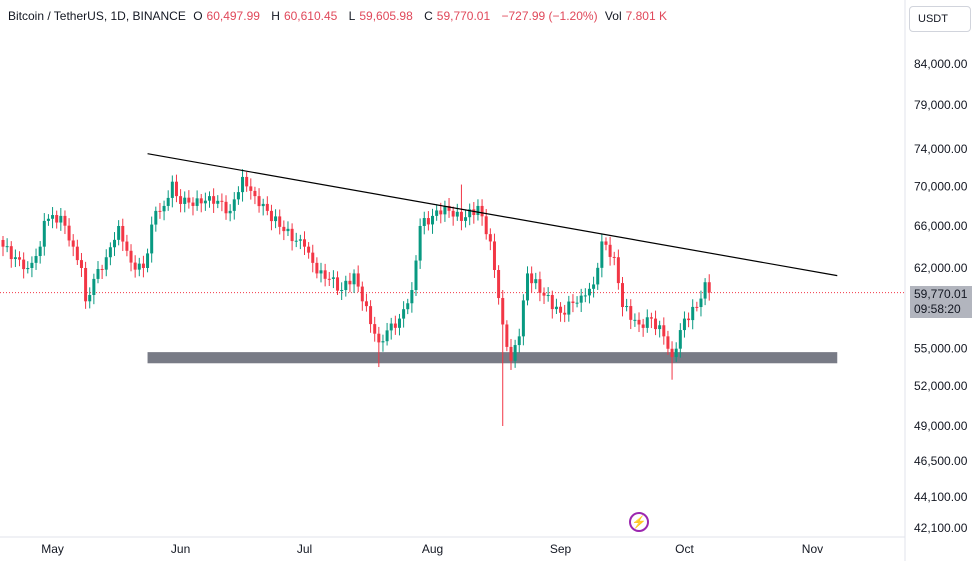  Describe the element at coordinates (646, 16) in the screenshot. I see `volume-value: 7.801 K` at that location.